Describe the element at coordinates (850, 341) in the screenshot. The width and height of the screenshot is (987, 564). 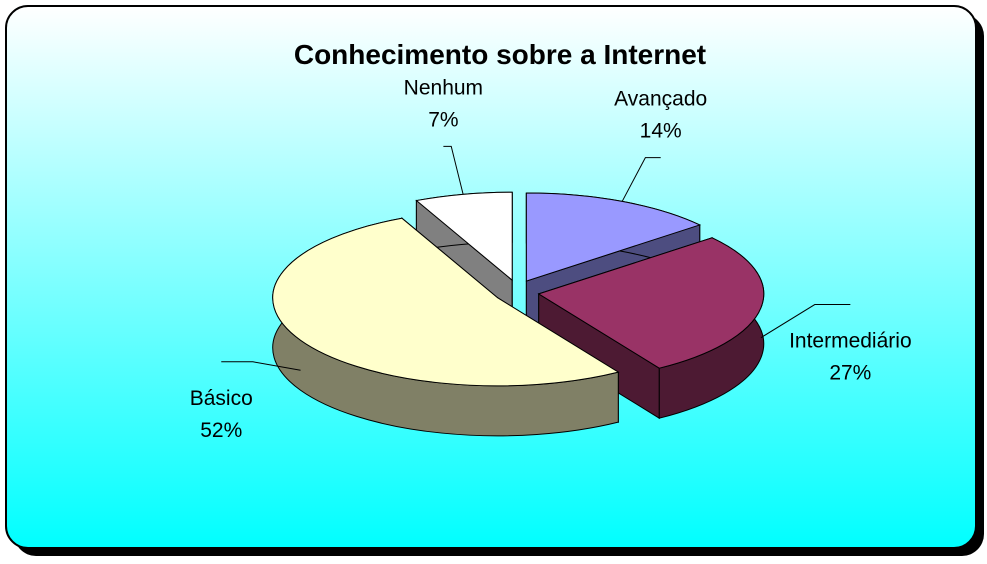
I see `category-label: Intermediário` at that location.